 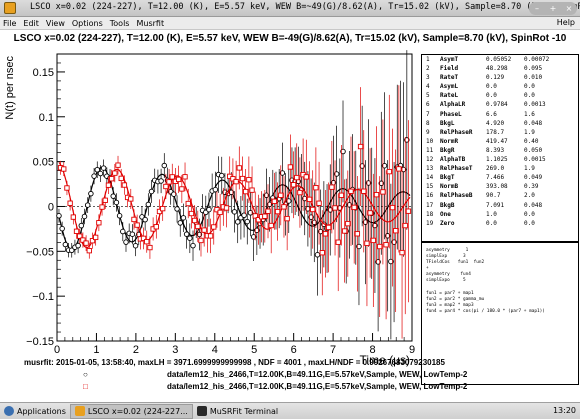 I want to click on theory-line: simplExp 3, so click(x=446, y=257).